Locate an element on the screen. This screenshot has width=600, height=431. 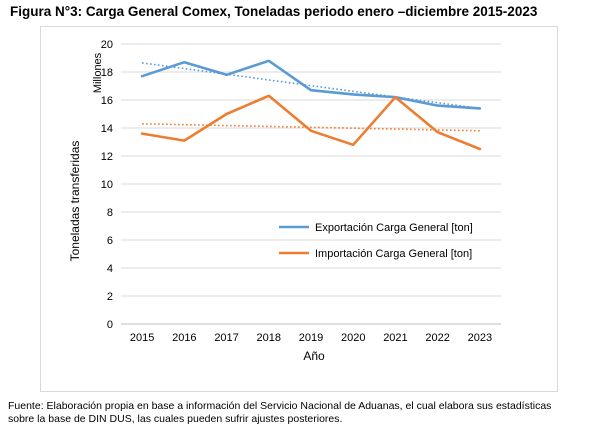
series-lines is located at coordinates (311, 105).